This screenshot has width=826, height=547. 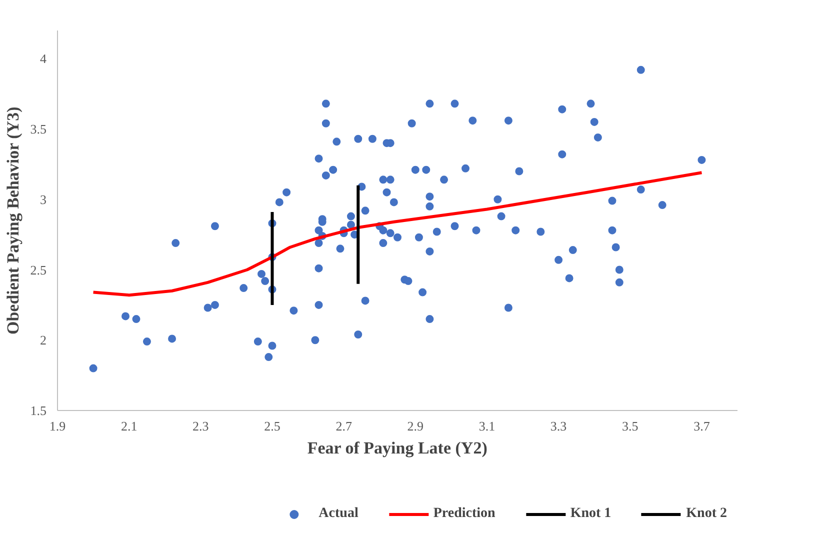 What do you see at coordinates (464, 514) in the screenshot?
I see `legend-label: Prediction` at bounding box center [464, 514].